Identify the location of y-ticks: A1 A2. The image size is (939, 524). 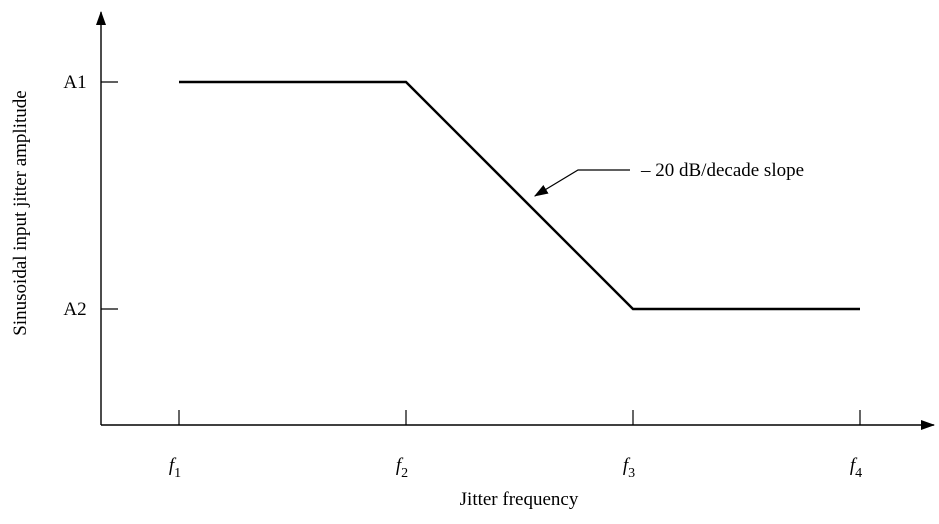
(90, 196).